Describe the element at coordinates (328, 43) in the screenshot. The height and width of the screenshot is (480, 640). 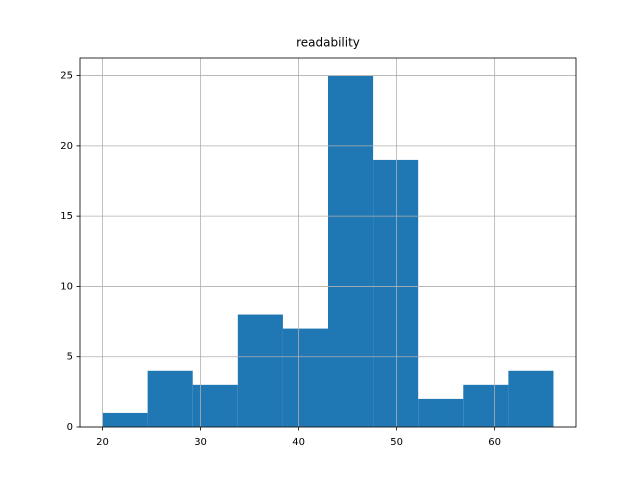
I see `chart-title: readability` at that location.